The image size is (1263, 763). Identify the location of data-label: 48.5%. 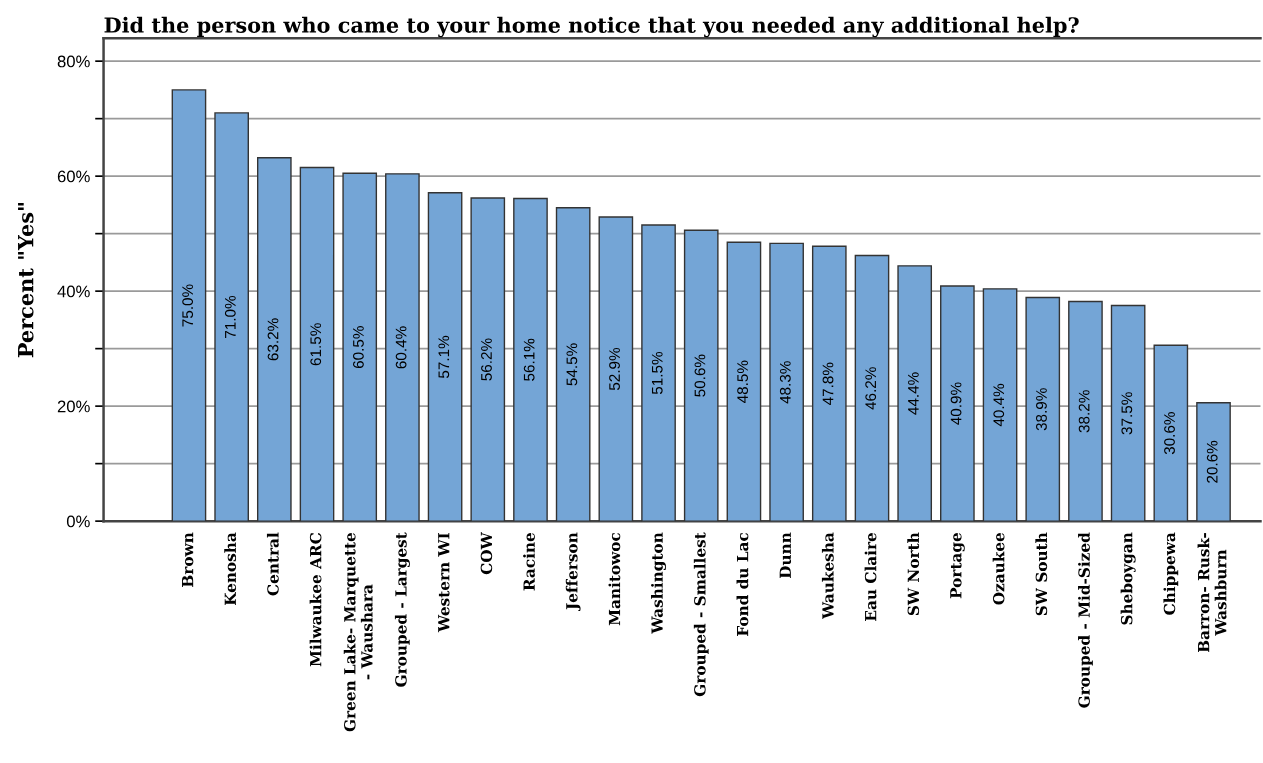
(743, 382).